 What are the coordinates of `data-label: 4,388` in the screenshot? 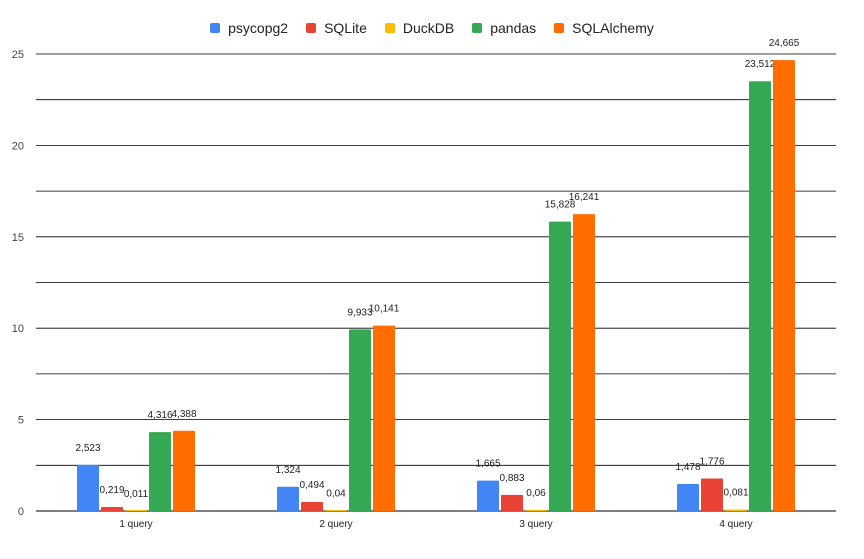 It's located at (183, 414).